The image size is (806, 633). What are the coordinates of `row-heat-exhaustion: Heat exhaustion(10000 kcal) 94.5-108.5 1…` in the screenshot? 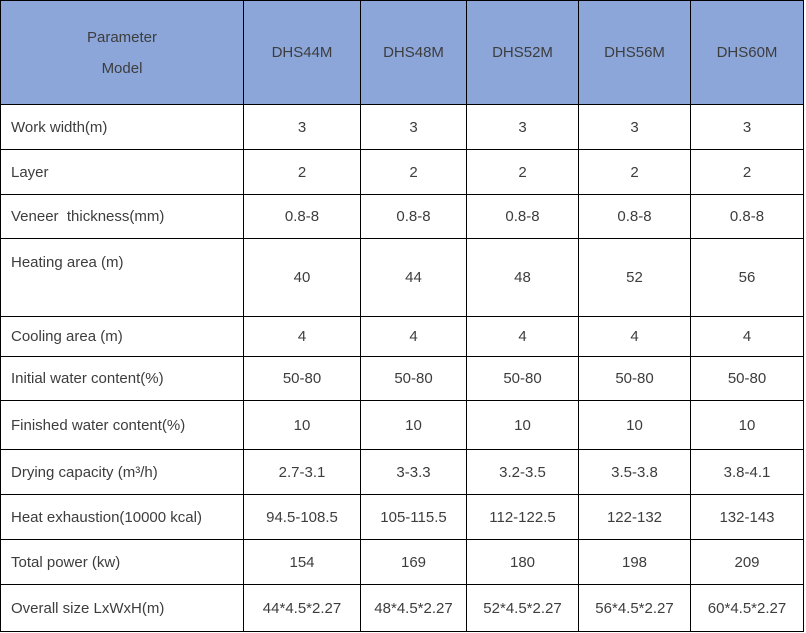 It's located at (402, 517).